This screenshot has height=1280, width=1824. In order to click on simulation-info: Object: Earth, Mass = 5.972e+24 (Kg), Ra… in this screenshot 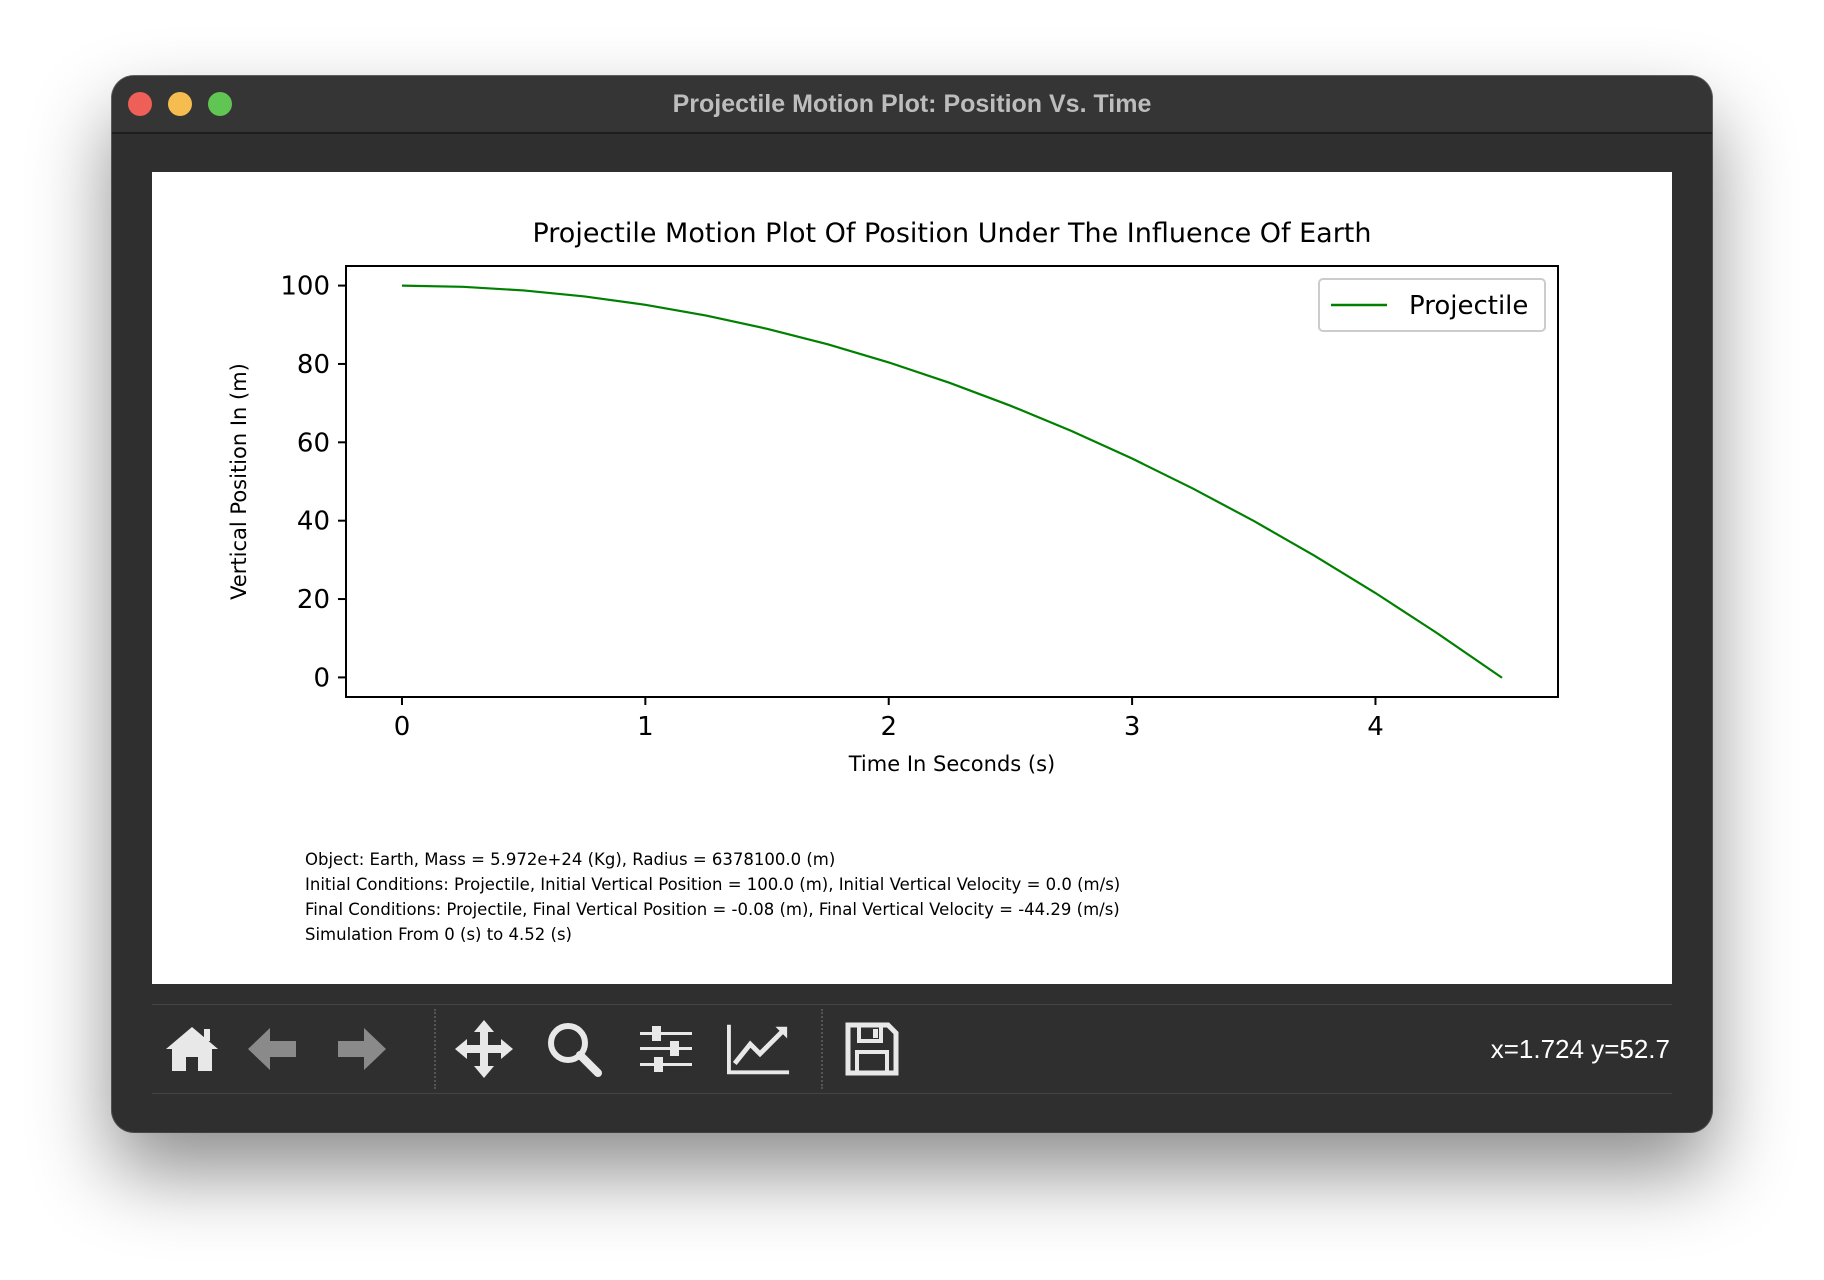, I will do `click(712, 897)`.